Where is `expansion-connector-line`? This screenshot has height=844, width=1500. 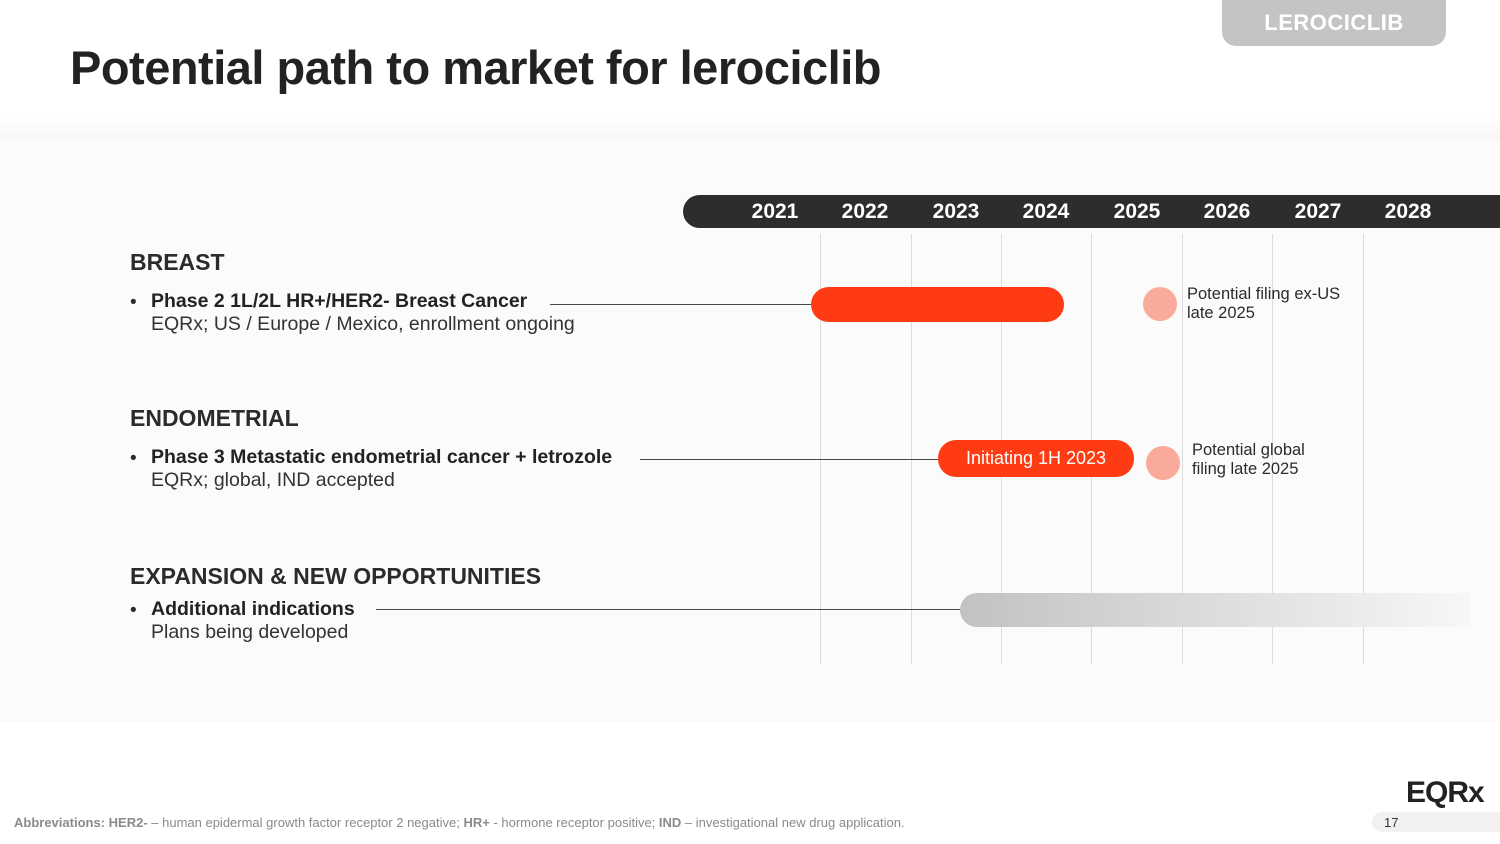
expansion-connector-line is located at coordinates (669, 609).